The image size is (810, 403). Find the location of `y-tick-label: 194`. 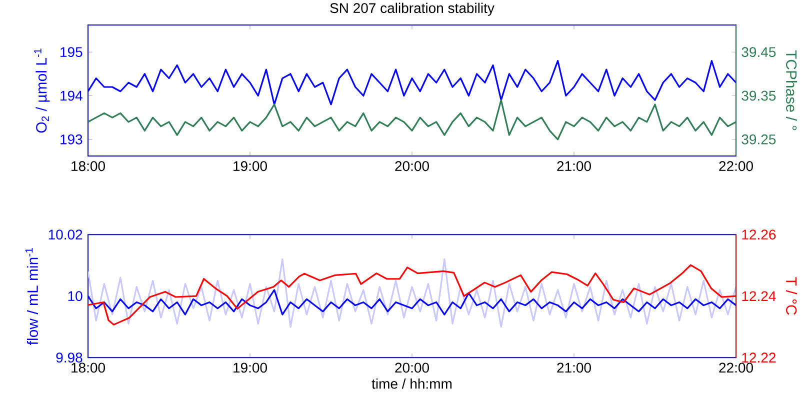

y-tick-label: 194 is located at coordinates (71, 95).